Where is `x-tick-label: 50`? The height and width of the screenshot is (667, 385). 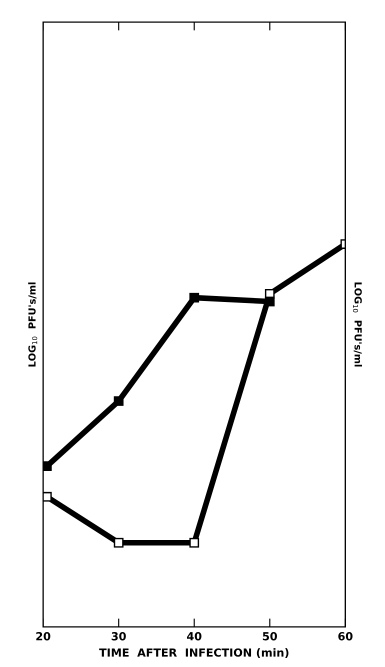
x-tick-label: 50 is located at coordinates (269, 636).